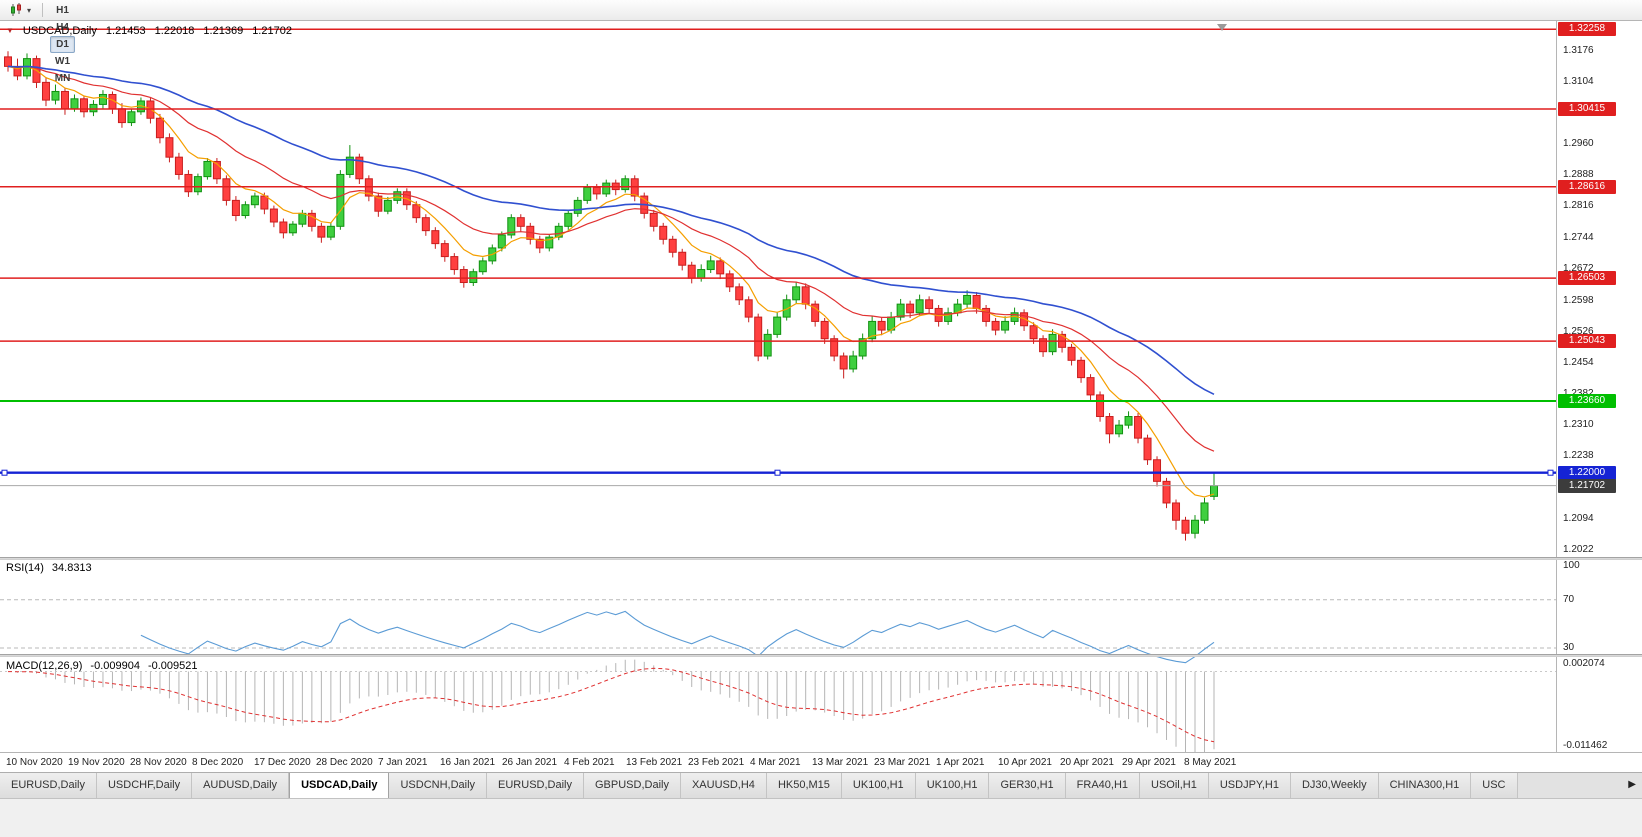  I want to click on date-label: 16 Jan 2021, so click(468, 762).